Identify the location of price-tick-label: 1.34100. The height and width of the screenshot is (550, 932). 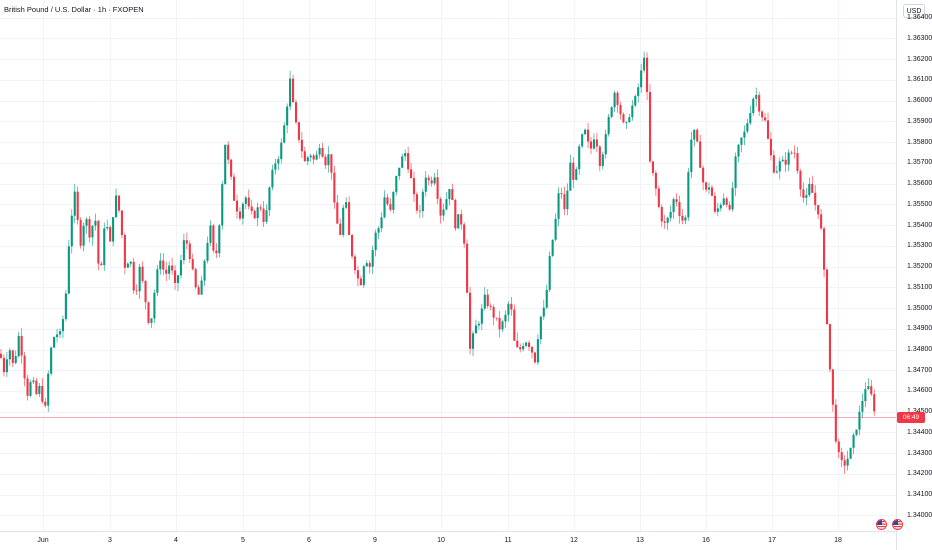
(919, 495).